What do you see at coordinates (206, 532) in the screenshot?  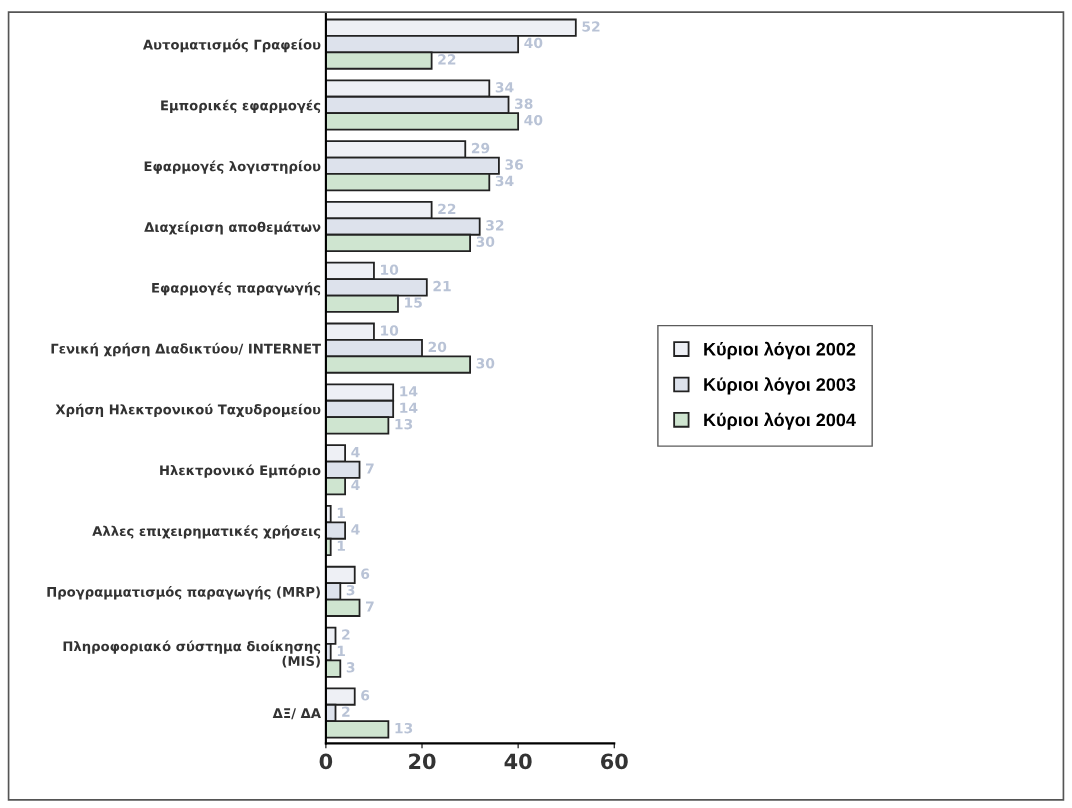 I see `y-tick-label: Αλλες επιχειρηματικές χρήσεις` at bounding box center [206, 532].